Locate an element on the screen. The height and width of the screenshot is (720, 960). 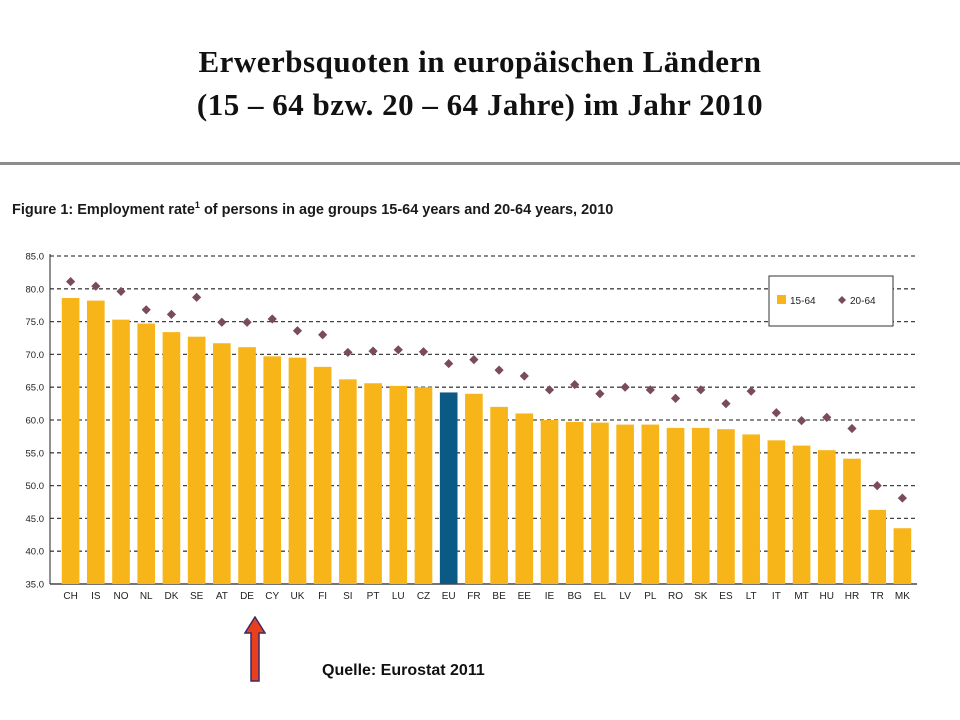
x-tick-label: BG is located at coordinates (574, 595).